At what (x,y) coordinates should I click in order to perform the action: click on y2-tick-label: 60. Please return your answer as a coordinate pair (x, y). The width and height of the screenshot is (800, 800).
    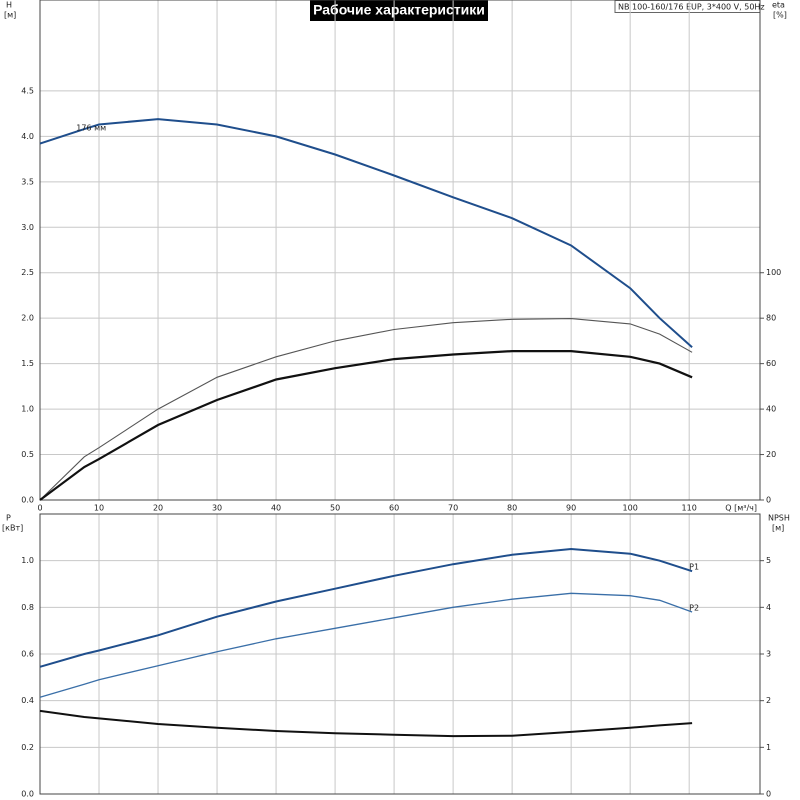
    Looking at the image, I should click on (771, 363).